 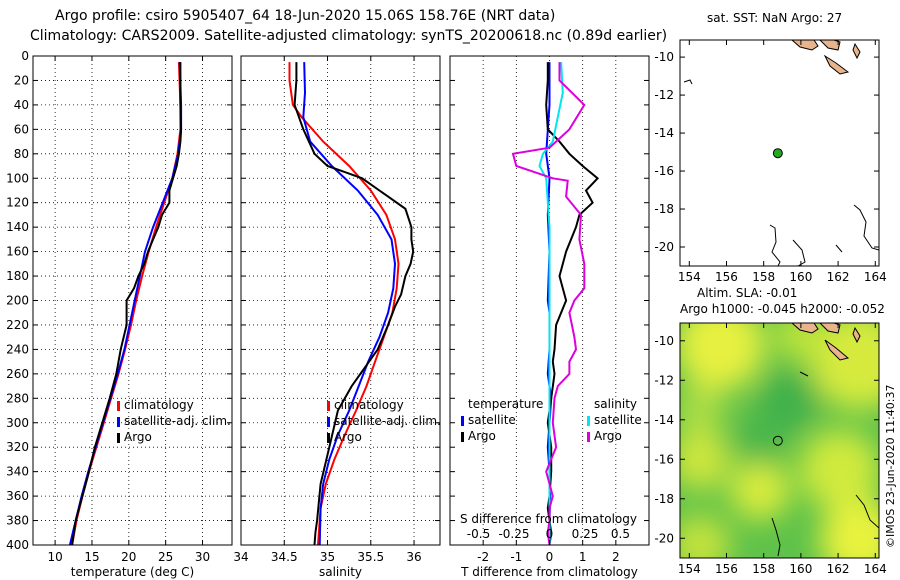 What do you see at coordinates (482, 436) in the screenshot?
I see `legend-t-argo-label: Argo` at bounding box center [482, 436].